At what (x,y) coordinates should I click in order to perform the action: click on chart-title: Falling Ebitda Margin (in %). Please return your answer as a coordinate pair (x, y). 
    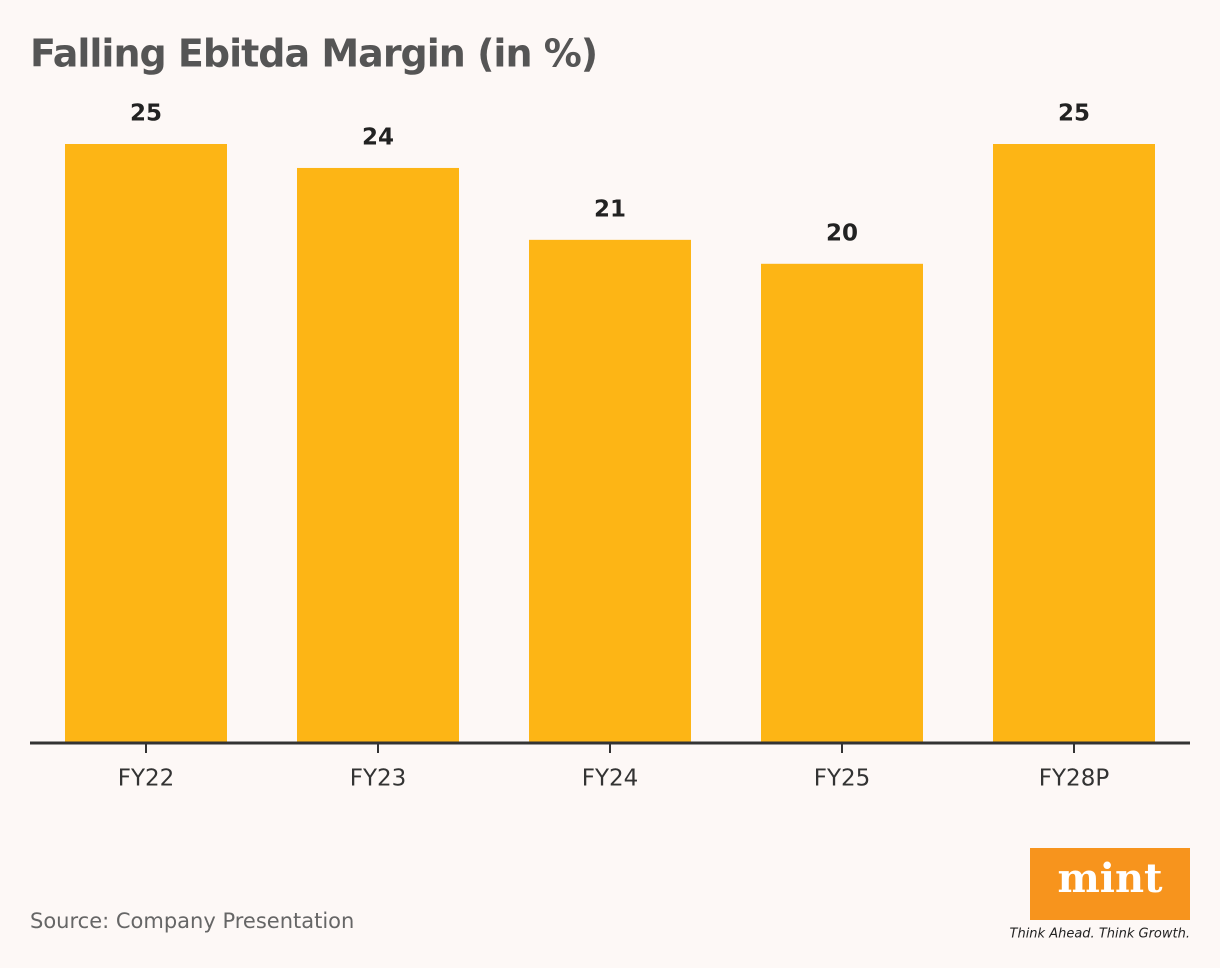
    Looking at the image, I should click on (313, 54).